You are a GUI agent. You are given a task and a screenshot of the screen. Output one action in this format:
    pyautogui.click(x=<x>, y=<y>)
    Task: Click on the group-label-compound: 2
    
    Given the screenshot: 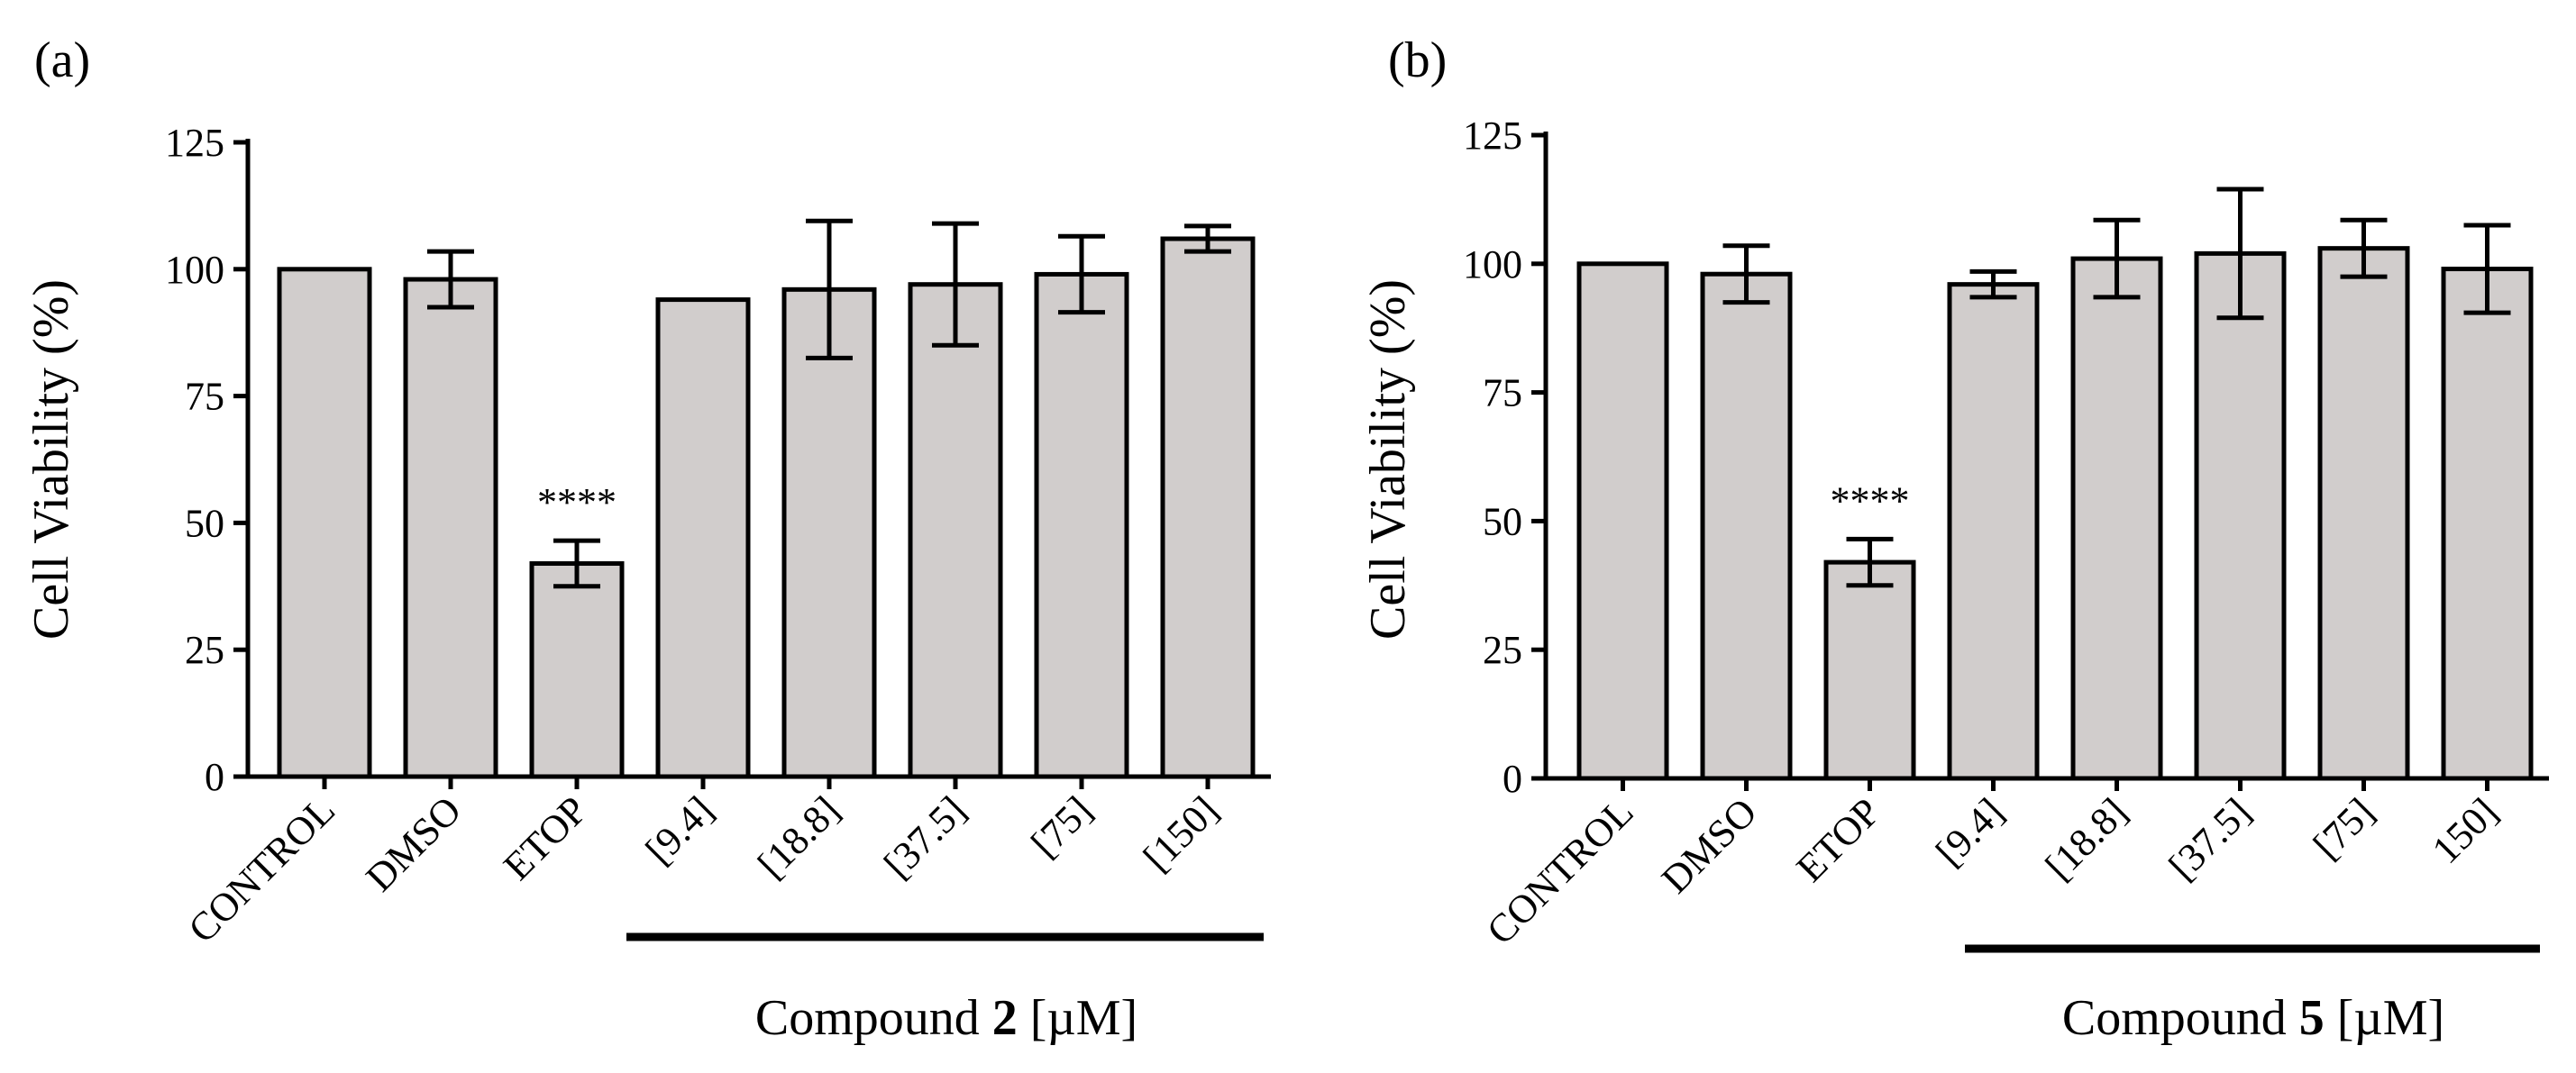 What is the action you would take?
    pyautogui.click(x=1005, y=1018)
    